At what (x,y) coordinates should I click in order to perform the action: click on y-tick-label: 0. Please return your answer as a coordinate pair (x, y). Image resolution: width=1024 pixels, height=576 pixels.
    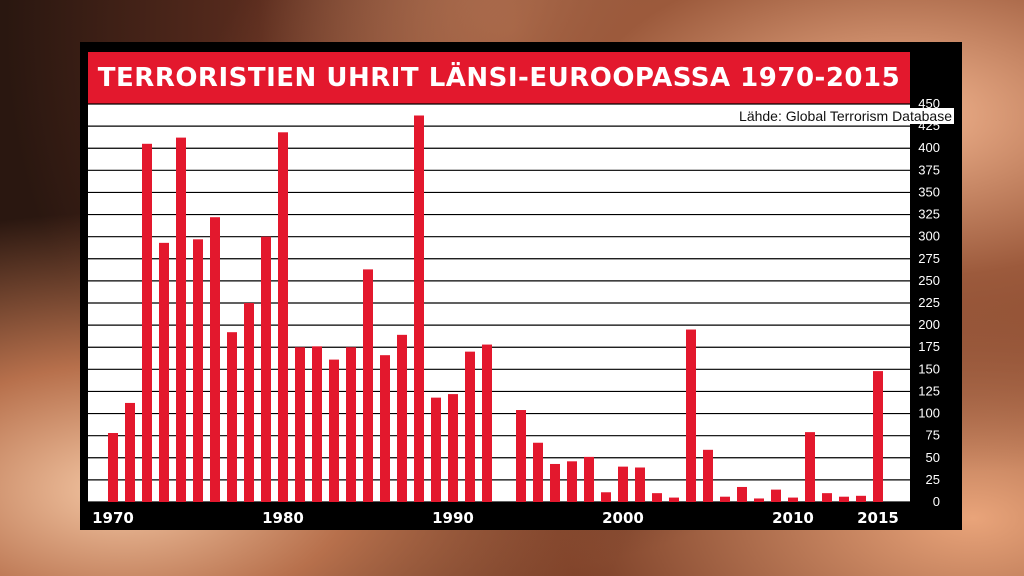
    Looking at the image, I should click on (936, 501).